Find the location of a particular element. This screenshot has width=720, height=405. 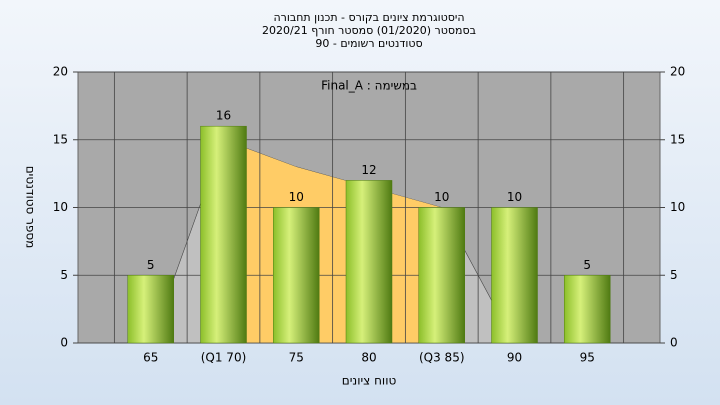

y-tick-label: 5 is located at coordinates (64, 275).